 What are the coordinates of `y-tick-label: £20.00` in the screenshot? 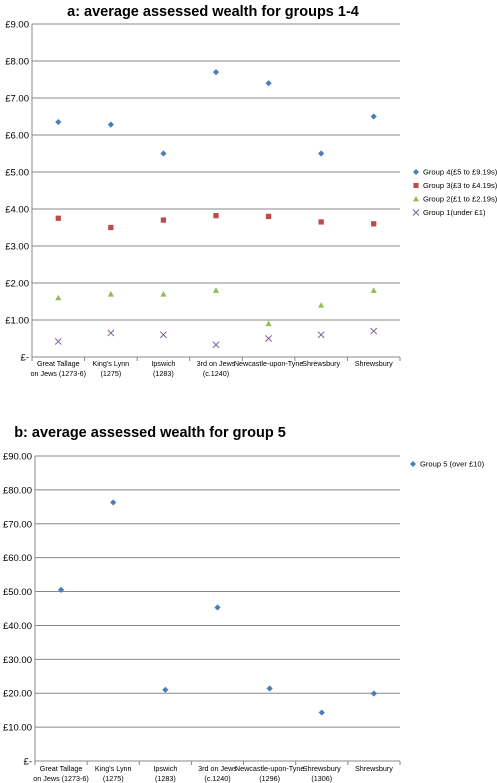 It's located at (17, 694).